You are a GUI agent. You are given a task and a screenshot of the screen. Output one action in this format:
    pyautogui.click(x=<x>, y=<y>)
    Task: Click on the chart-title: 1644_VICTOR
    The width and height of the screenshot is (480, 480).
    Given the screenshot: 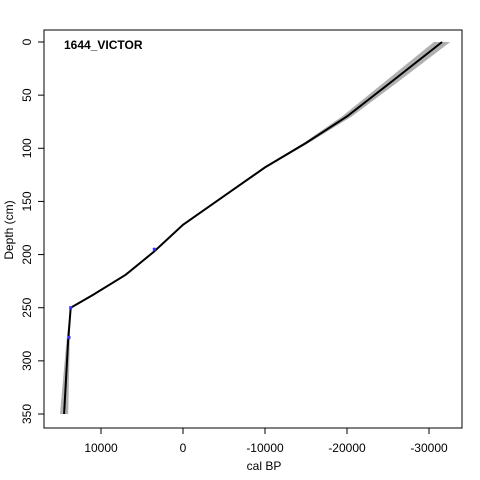 What is the action you would take?
    pyautogui.click(x=103, y=45)
    